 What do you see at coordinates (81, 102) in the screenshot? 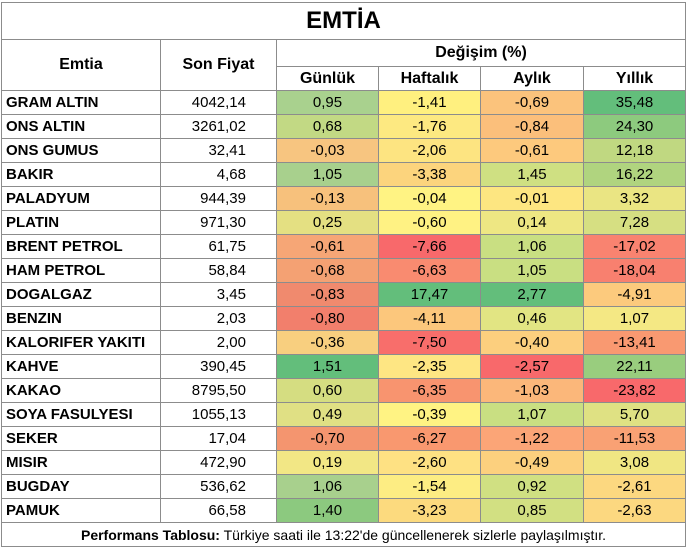
I see `commodity-name: GRAM ALTIN` at bounding box center [81, 102].